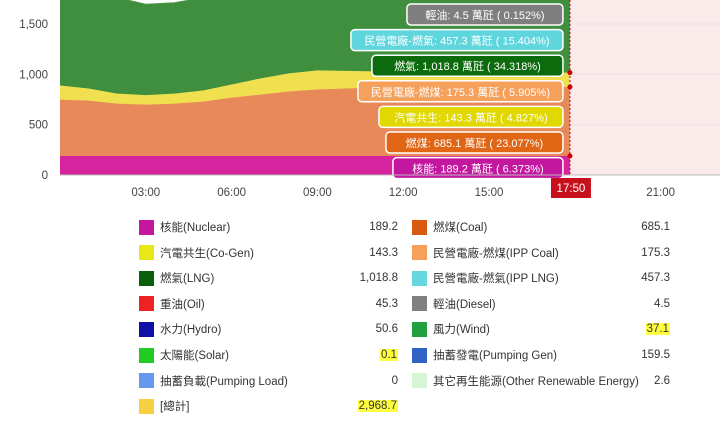  I want to click on tooltip-text: 燃煤: 685.1 萬瓩 ( 23.077%), so click(475, 143).